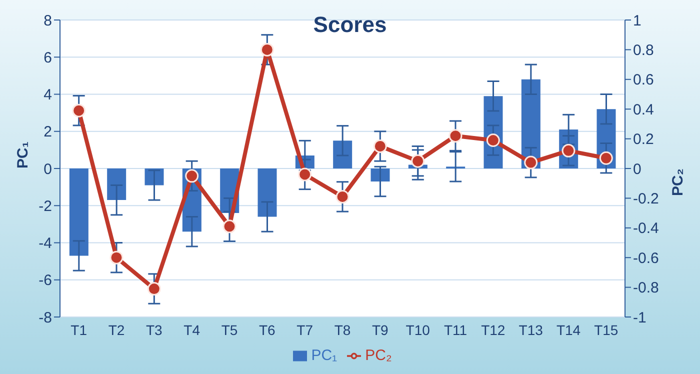  I want to click on x-tick-label: T12, so click(493, 330).